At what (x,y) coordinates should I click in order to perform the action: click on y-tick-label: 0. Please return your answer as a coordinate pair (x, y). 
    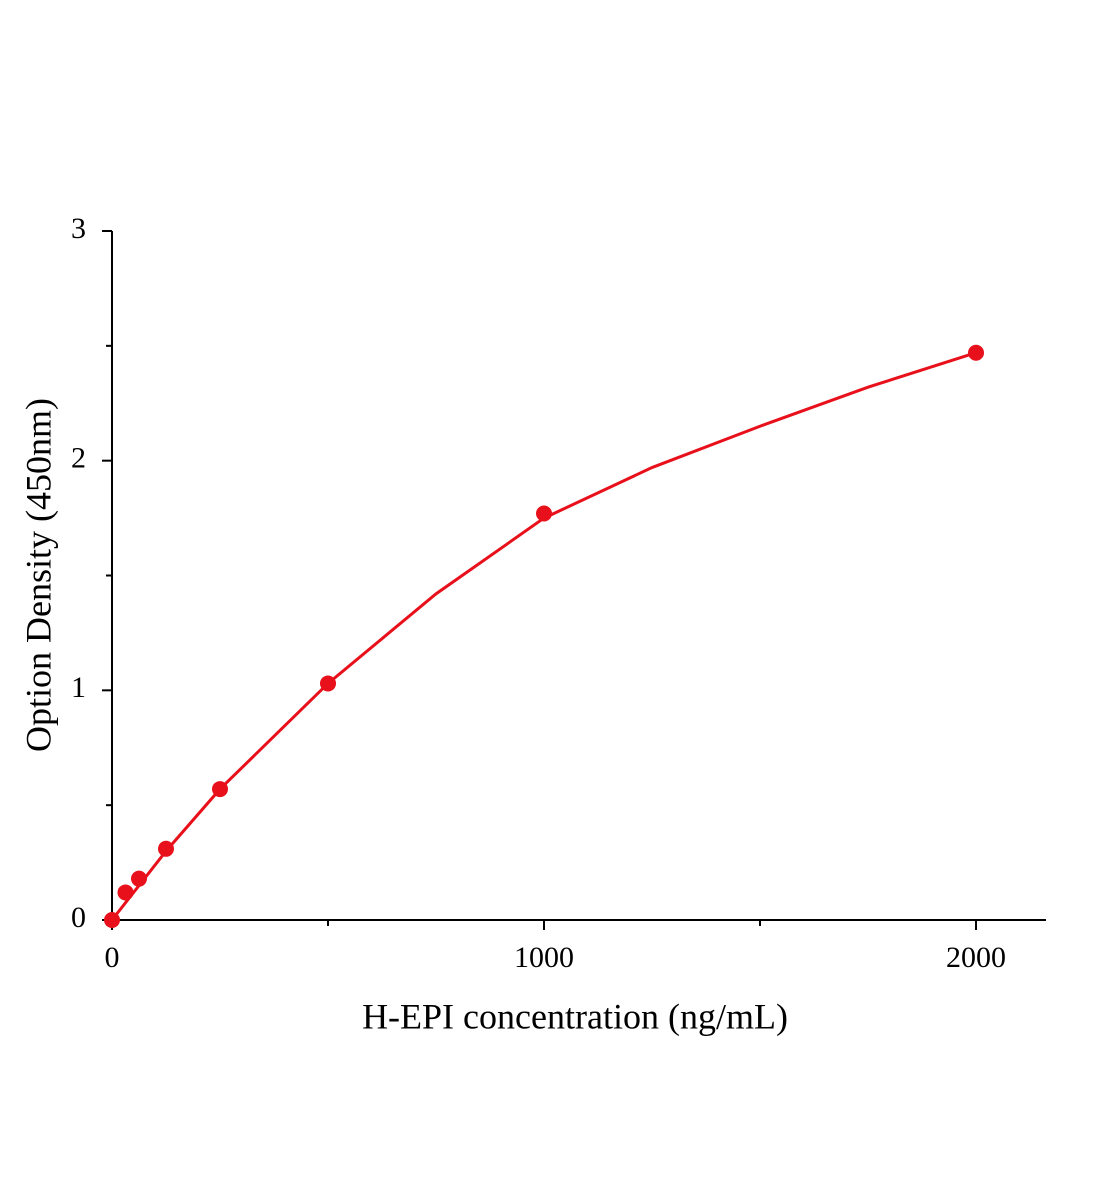
    Looking at the image, I should click on (78, 917).